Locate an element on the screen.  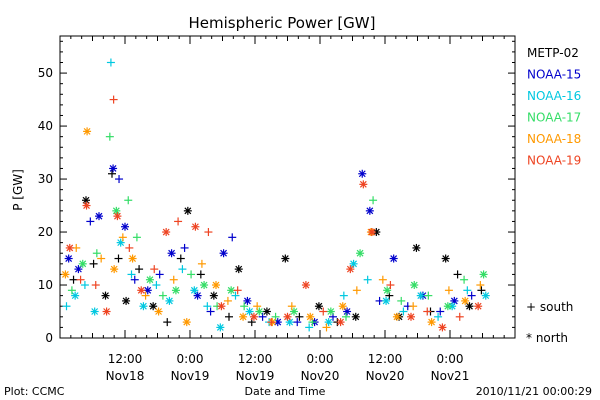
legend-entry: NOAA-16 is located at coordinates (554, 96).